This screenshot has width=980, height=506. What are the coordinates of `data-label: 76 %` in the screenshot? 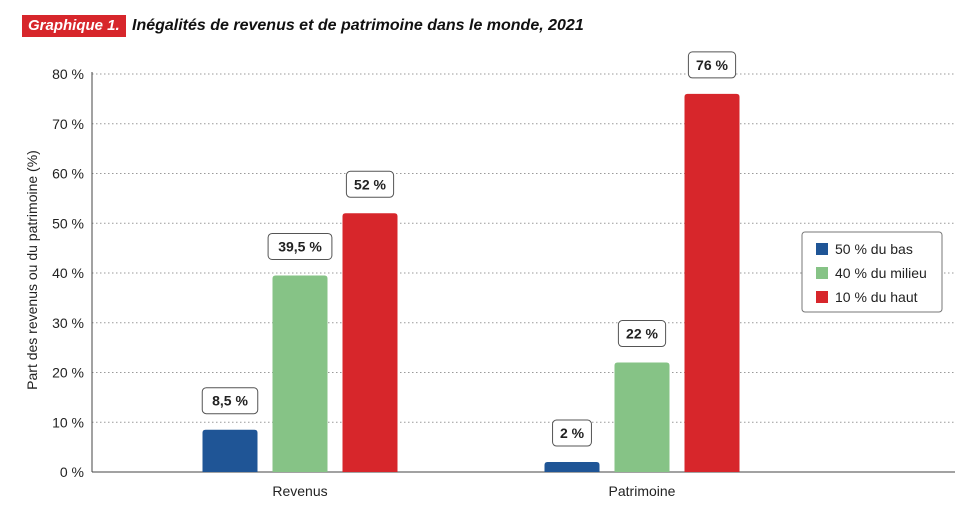 It's located at (712, 65).